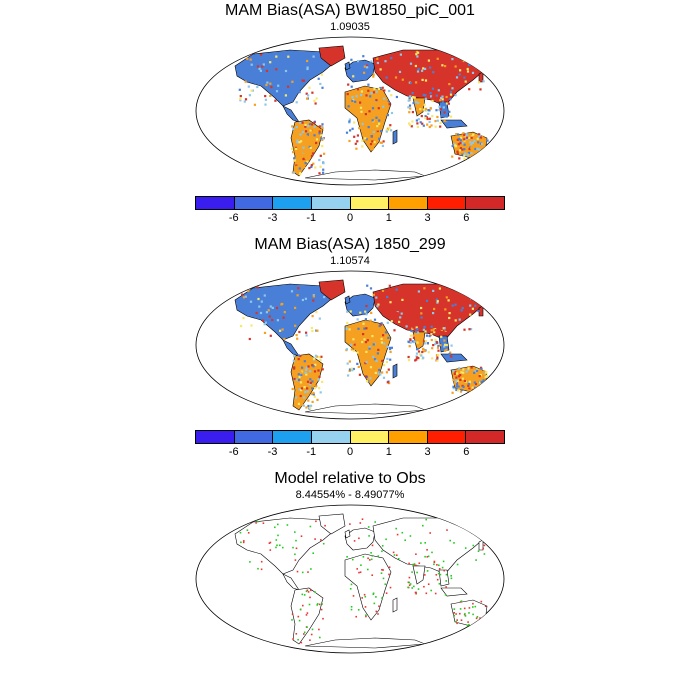 The height and width of the screenshot is (700, 700). I want to click on panel1-map, so click(350, 111).